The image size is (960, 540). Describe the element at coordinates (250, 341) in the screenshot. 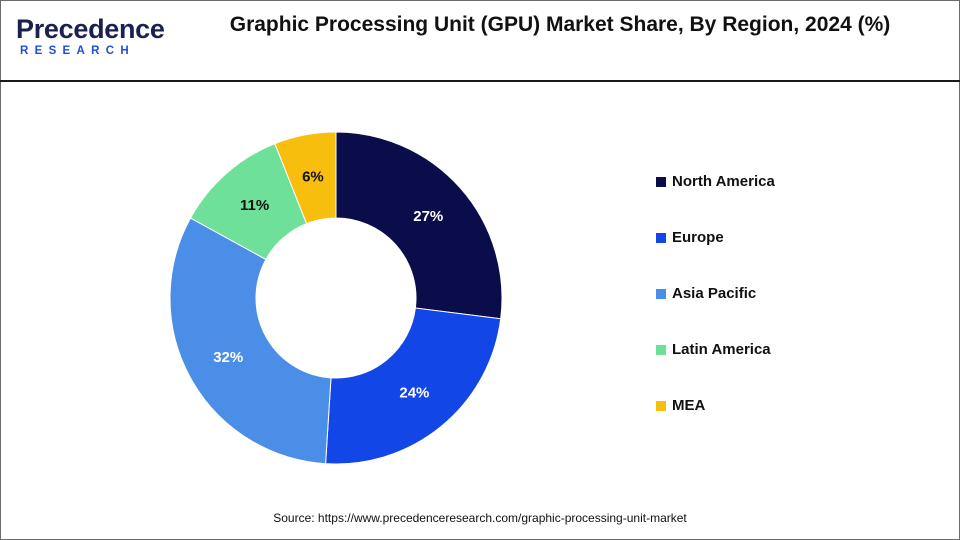

I see `slice-asia-pacific` at that location.